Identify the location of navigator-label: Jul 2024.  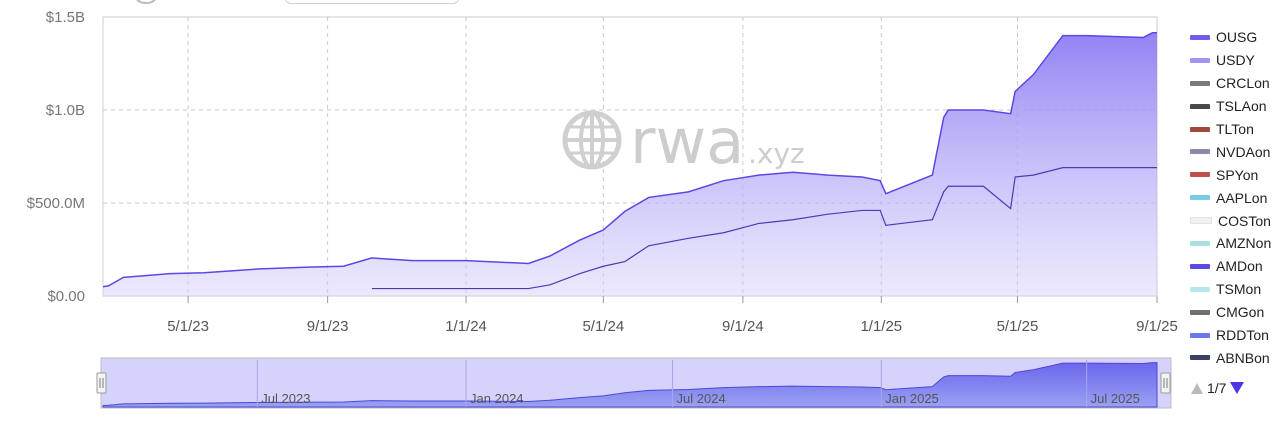
(701, 398).